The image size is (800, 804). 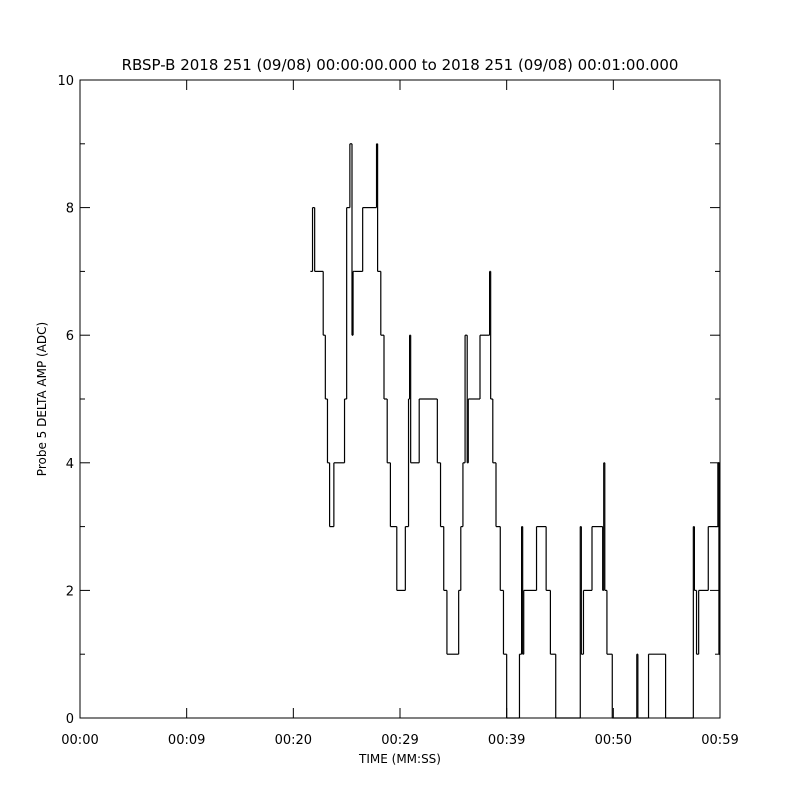 I want to click on y-tick-label: 8, so click(x=70, y=209).